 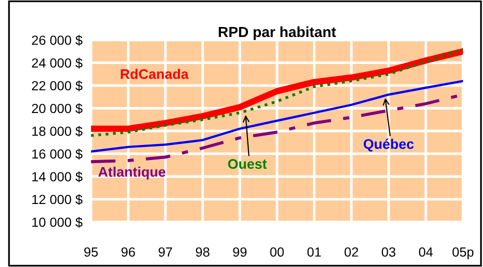 What do you see at coordinates (57, 222) in the screenshot?
I see `y-tick-label: 10 000 $` at bounding box center [57, 222].